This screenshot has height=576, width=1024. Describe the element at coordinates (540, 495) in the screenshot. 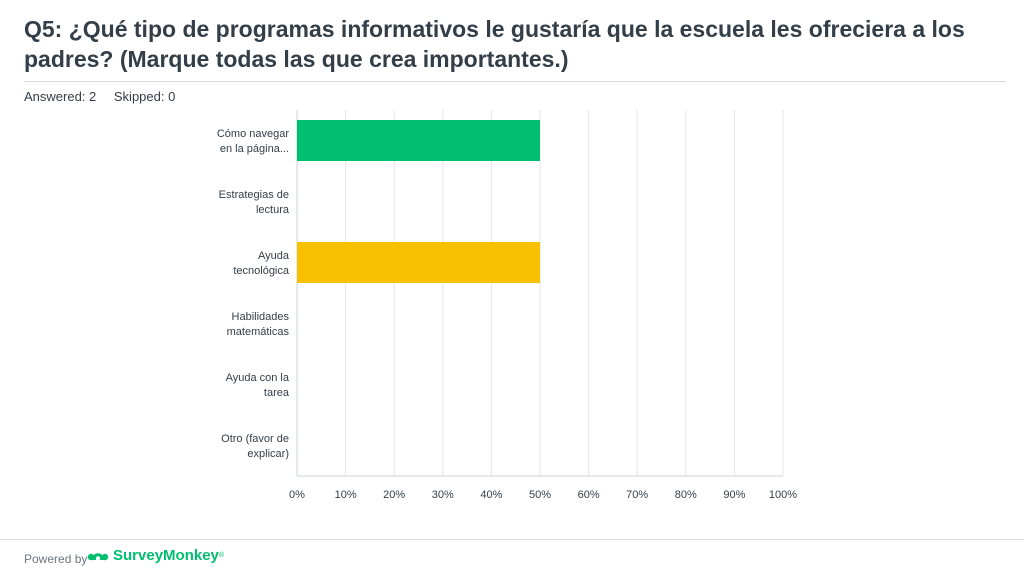

I see `x-tick-label: 50%` at that location.